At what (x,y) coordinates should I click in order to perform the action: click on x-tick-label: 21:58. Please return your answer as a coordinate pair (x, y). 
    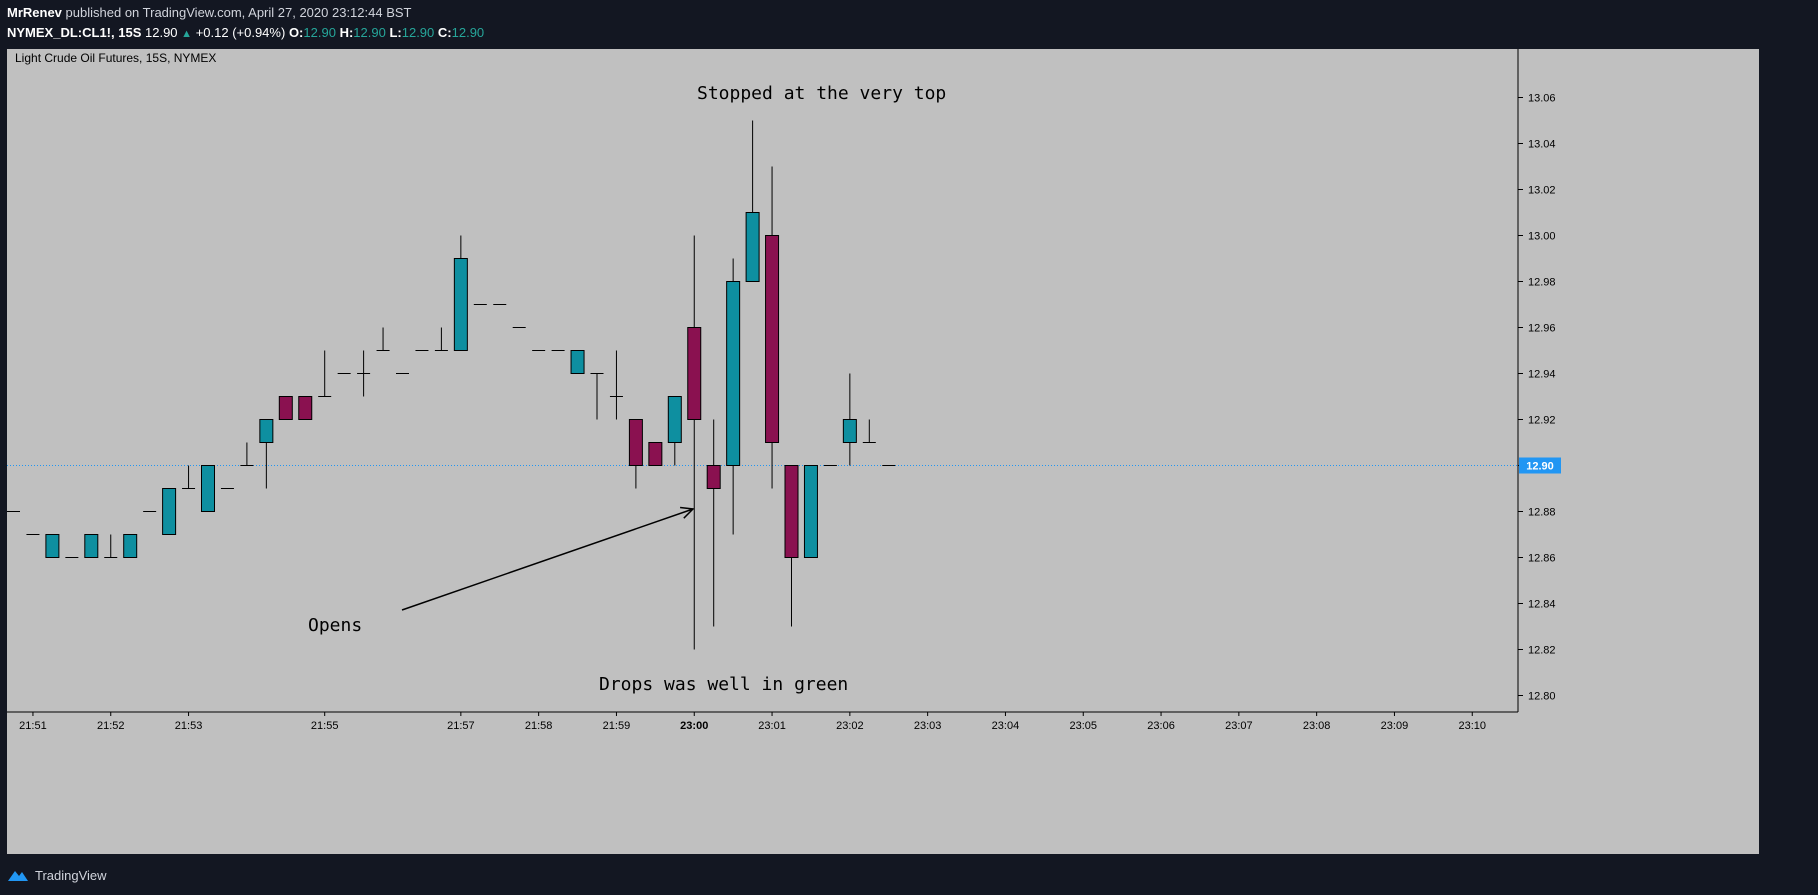
    Looking at the image, I should click on (539, 726).